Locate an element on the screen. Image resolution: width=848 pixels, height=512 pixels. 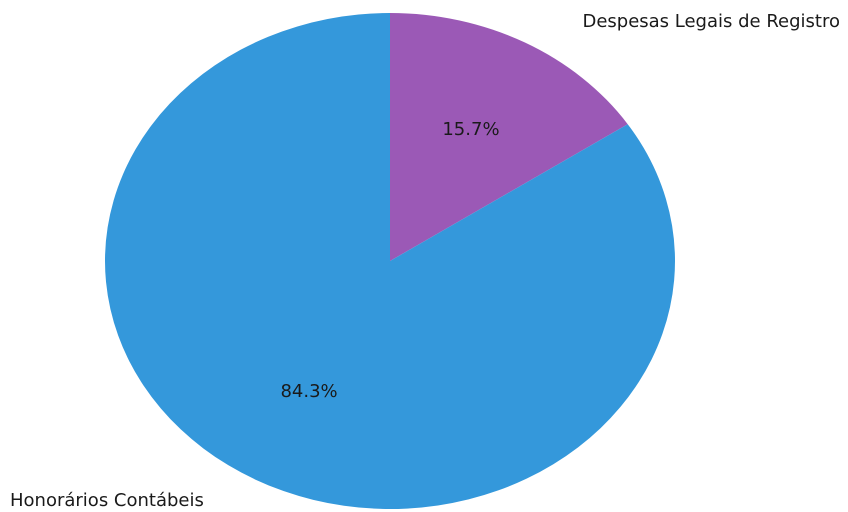
slice-category-label: Honorários Contábeis is located at coordinates (107, 500).